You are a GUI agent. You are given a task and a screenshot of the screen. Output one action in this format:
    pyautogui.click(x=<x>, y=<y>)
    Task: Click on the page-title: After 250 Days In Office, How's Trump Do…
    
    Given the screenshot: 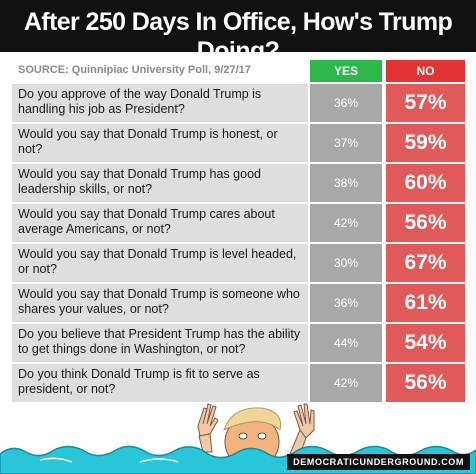 What is the action you would take?
    pyautogui.click(x=238, y=36)
    